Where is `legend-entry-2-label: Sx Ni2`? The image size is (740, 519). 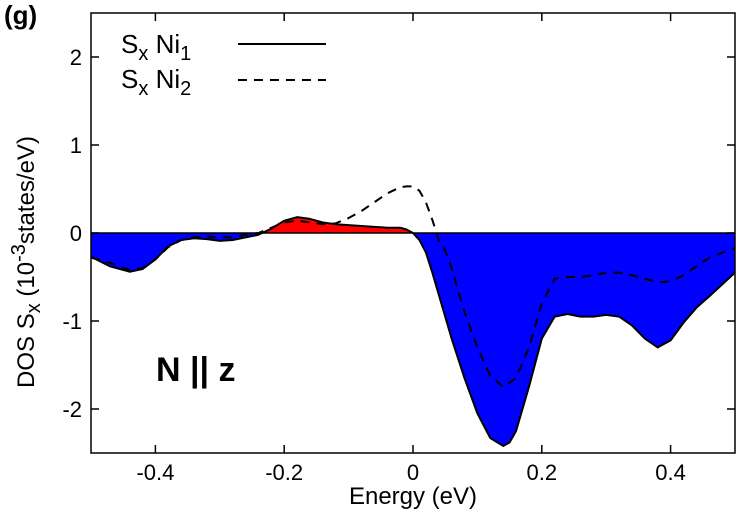 legend-entry-2-label: Sx Ni2 is located at coordinates (156, 82).